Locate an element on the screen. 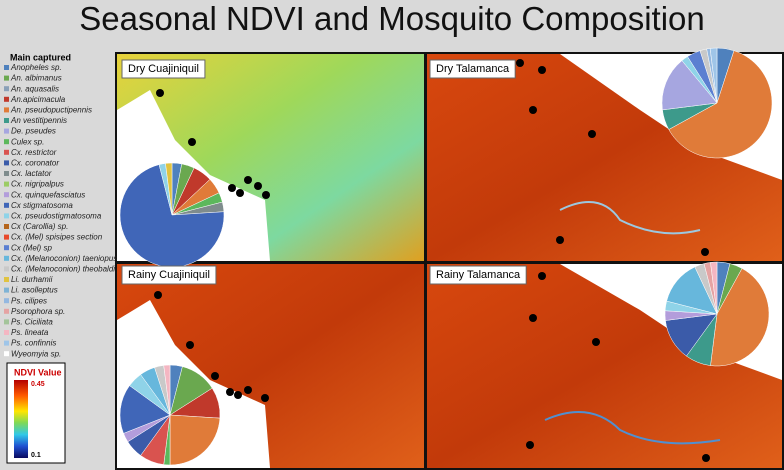 Image resolution: width=784 pixels, height=470 pixels. legend-label: Cx. coronator is located at coordinates (35, 163).